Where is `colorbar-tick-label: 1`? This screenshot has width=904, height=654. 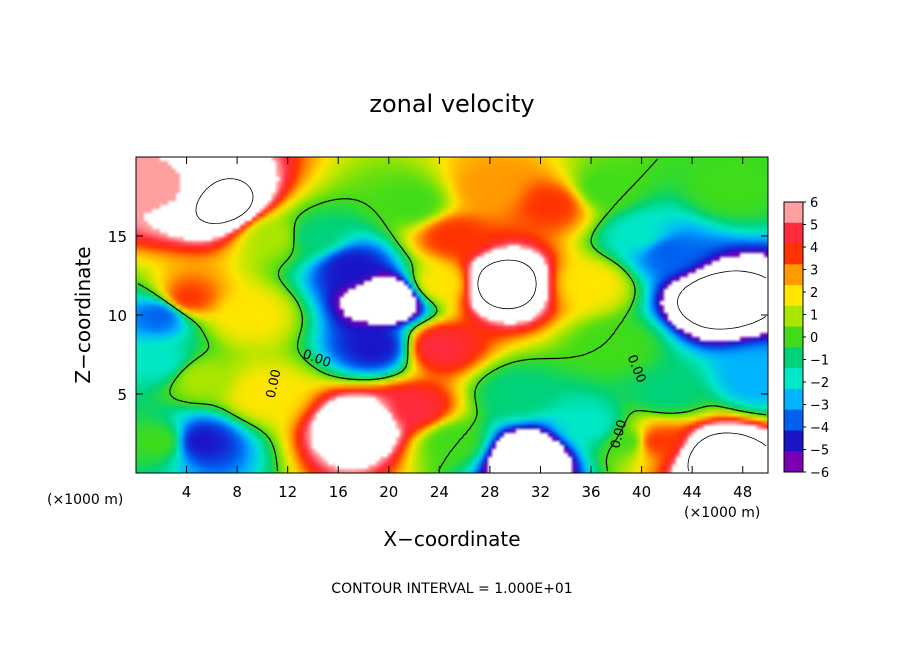 colorbar-tick-label: 1 is located at coordinates (814, 316).